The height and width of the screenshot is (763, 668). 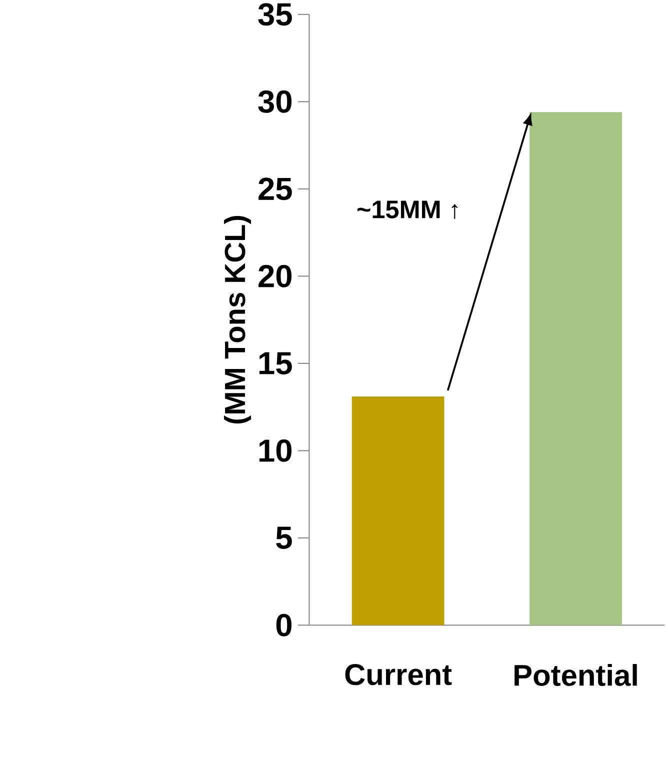 I want to click on y-tick-label: 30, so click(x=275, y=101).